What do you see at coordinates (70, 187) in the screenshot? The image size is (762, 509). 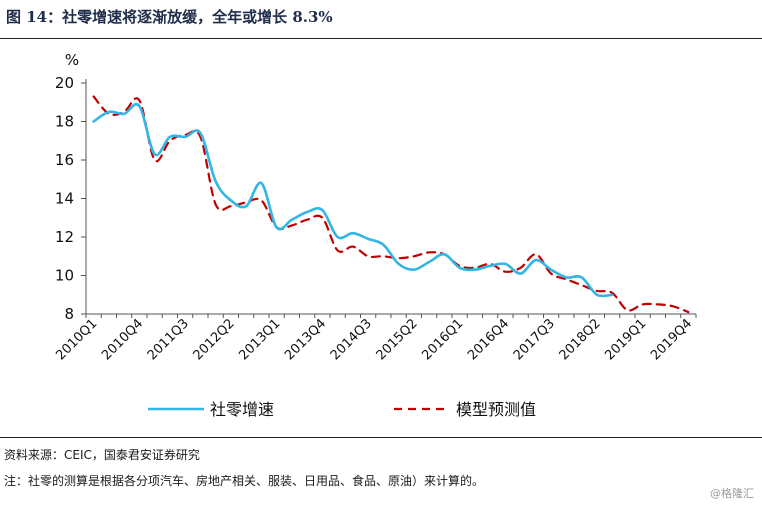 I see `y-axis-ticks: 8 10 12 14 16 18 20%` at bounding box center [70, 187].